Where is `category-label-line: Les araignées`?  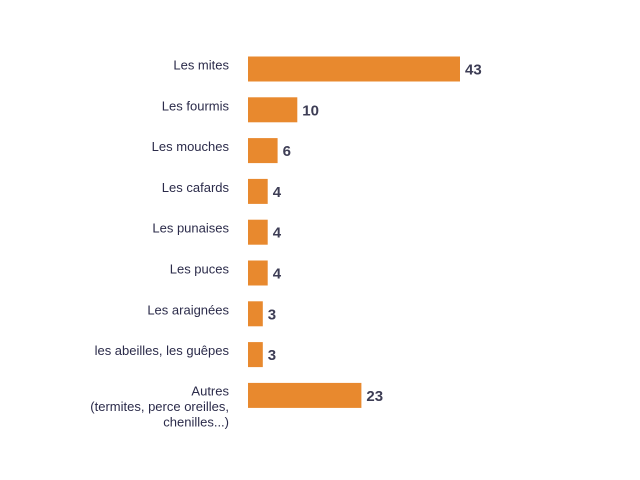 category-label-line: Les araignées is located at coordinates (188, 309).